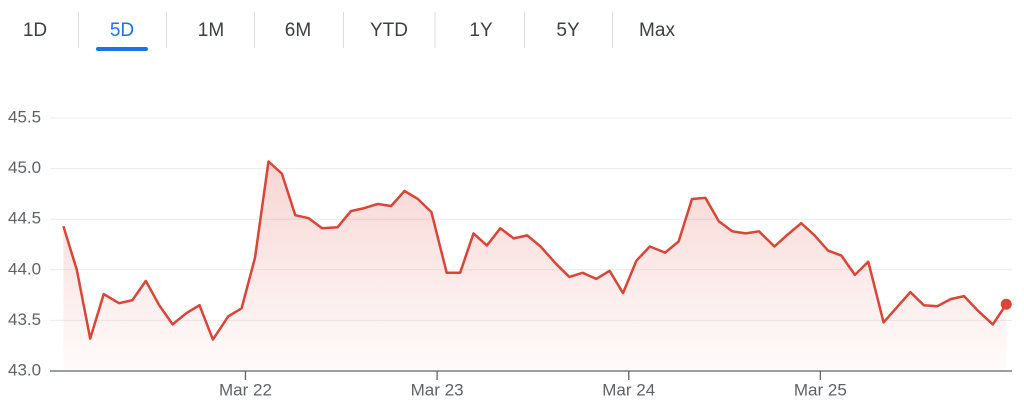 The width and height of the screenshot is (1024, 408). Describe the element at coordinates (437, 389) in the screenshot. I see `x-tick-label: Mar 23` at that location.